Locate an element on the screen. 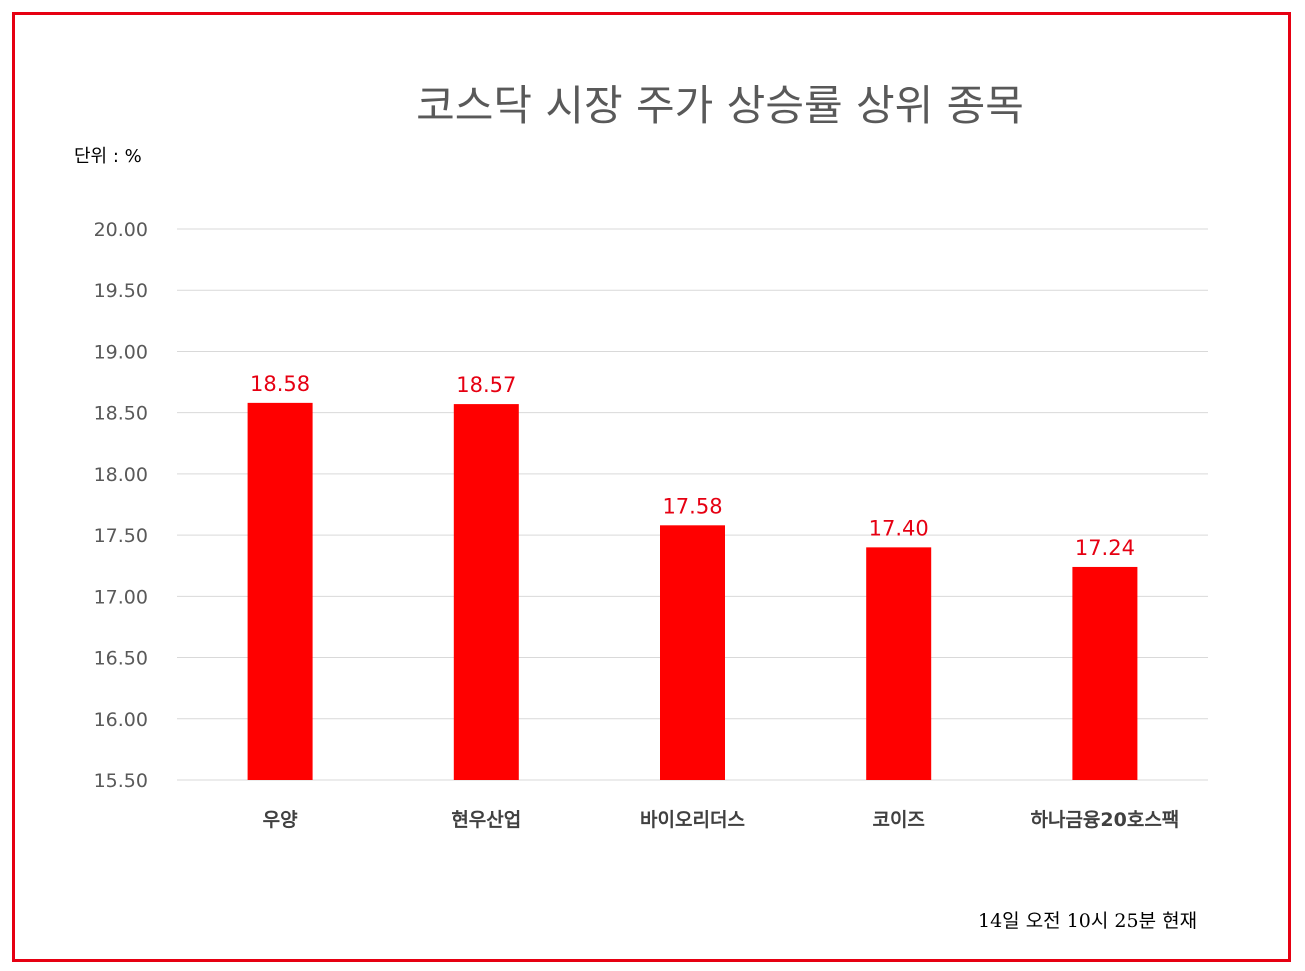 The image size is (1305, 971). y-tick-label: 19.50 is located at coordinates (121, 291).